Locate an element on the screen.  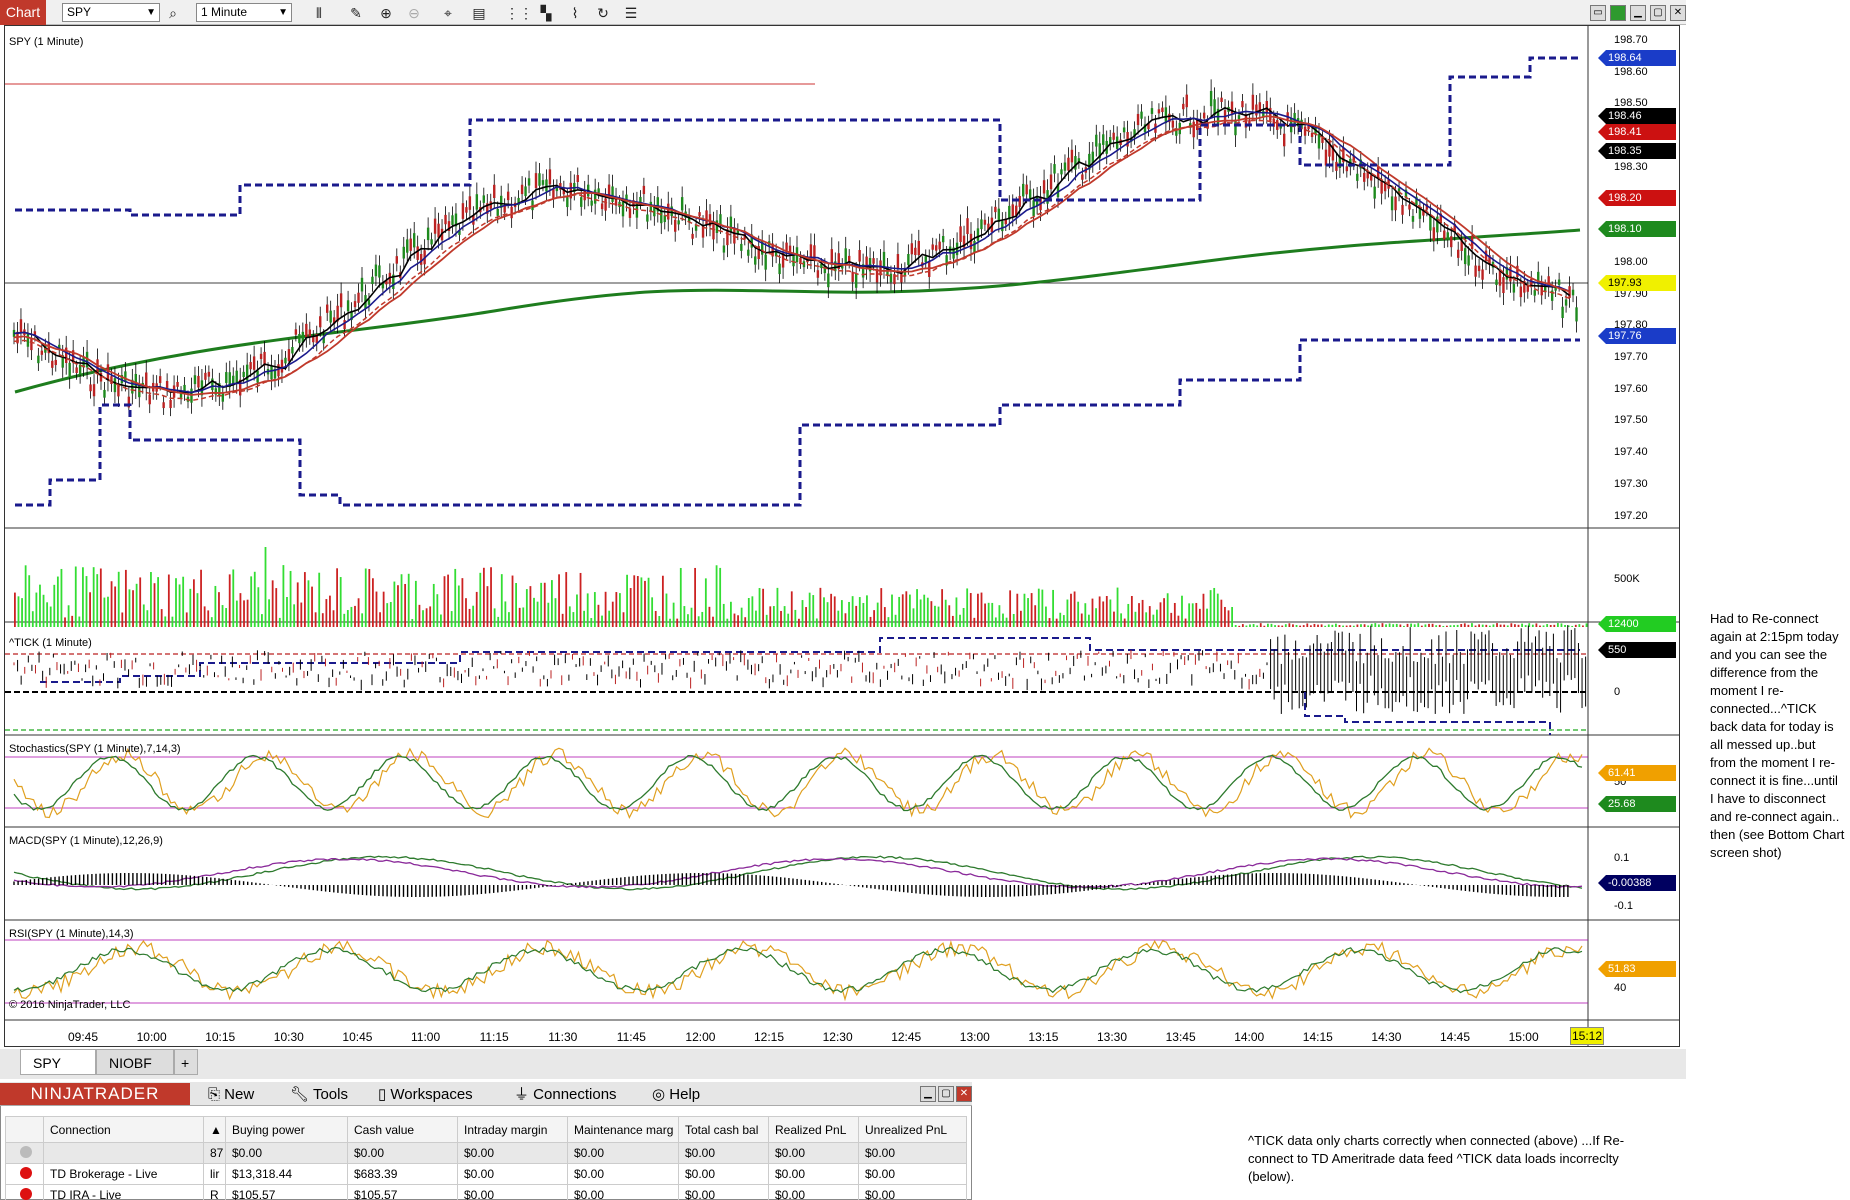
crosshair-icon: ⌖ is located at coordinates (448, 13).